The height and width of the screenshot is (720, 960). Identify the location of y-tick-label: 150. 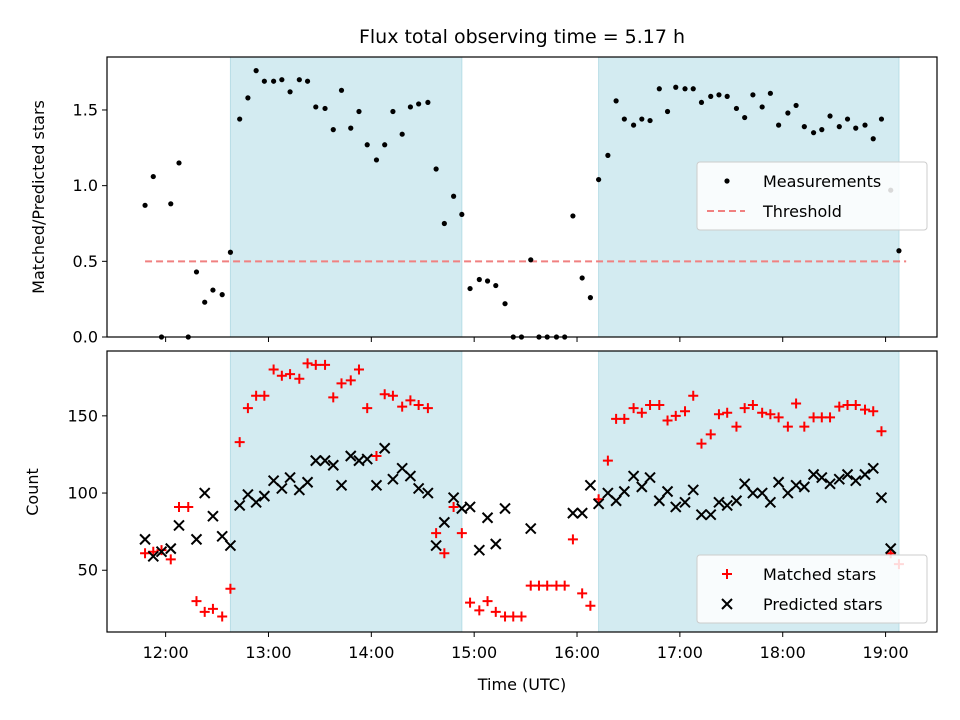
(82, 415).